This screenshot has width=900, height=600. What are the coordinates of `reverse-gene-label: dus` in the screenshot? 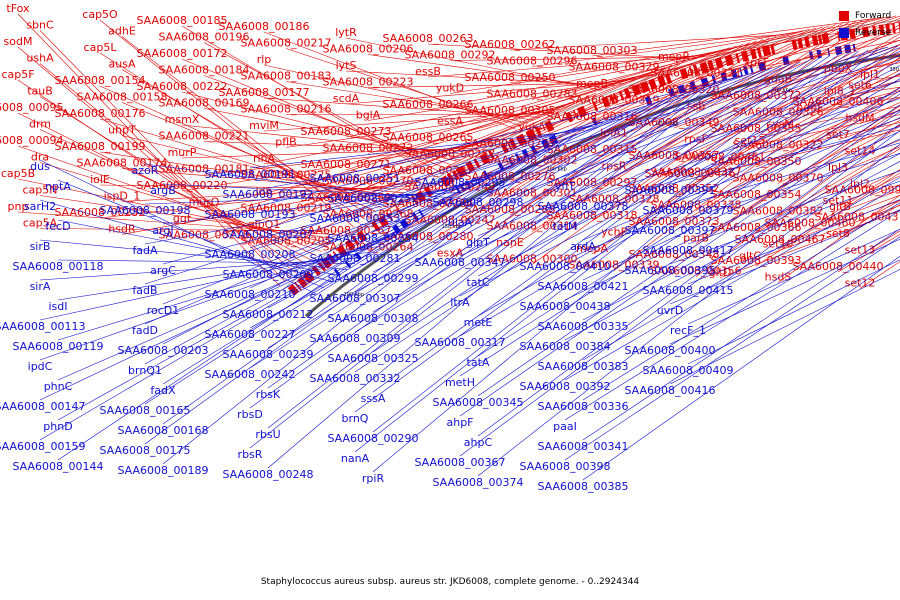 It's located at (40, 166).